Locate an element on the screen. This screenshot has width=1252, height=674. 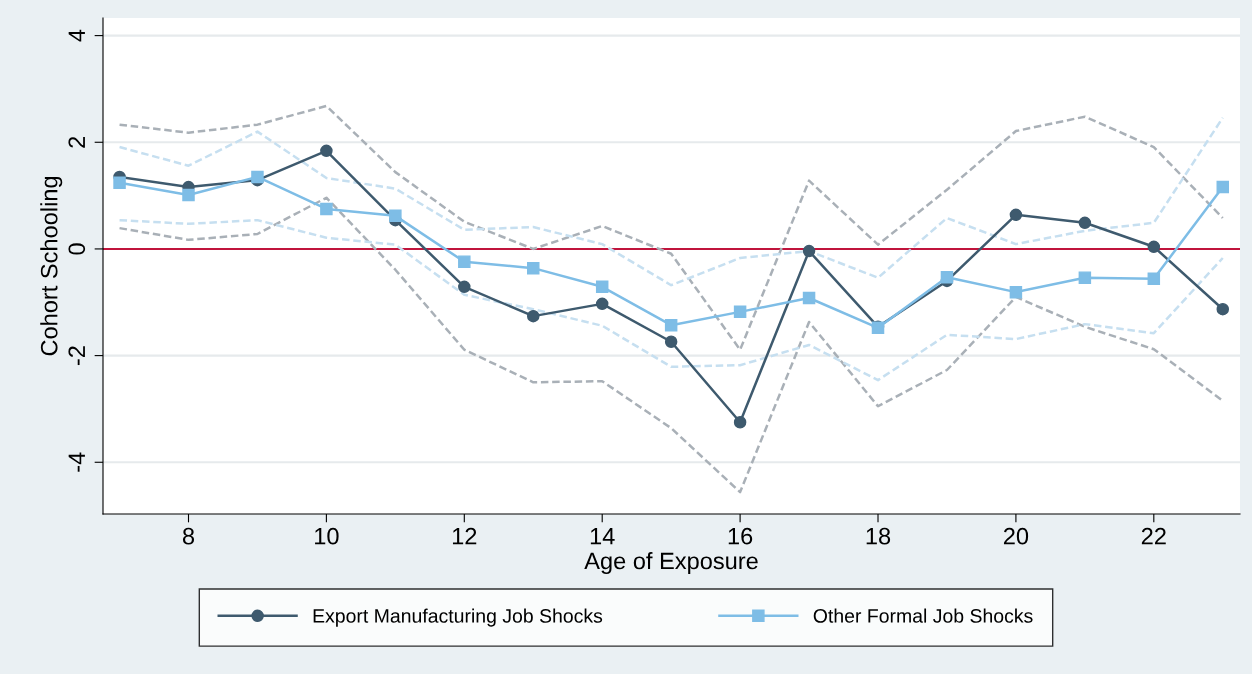
y-tick-label: -4 is located at coordinates (76, 462).